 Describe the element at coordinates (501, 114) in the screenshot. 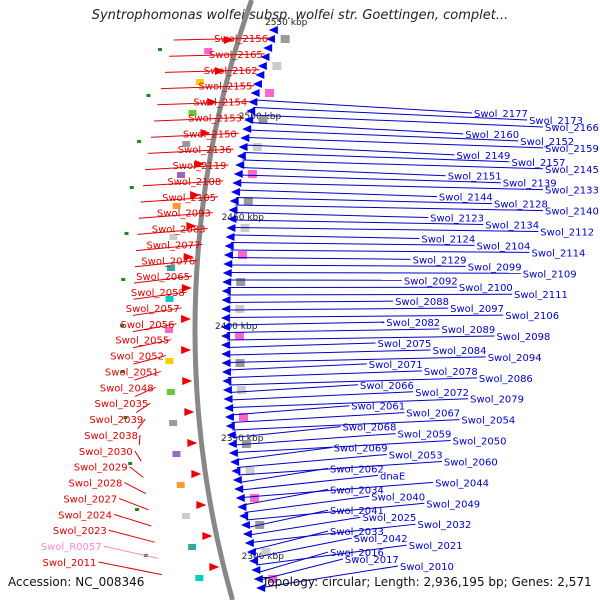

I see `right-gene-label: Swol_2177` at that location.